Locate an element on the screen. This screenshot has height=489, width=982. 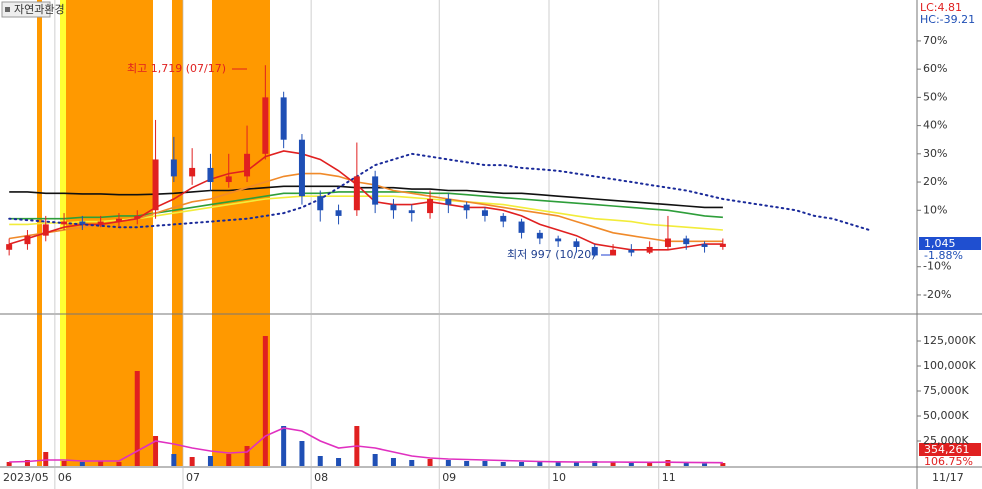
y-tick-label: 30% is located at coordinates (935, 153).